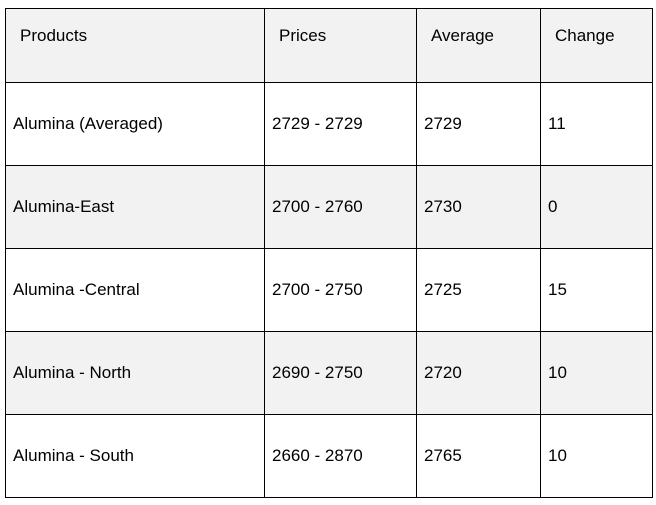  I want to click on table-cell: Alumina - South, so click(135, 456).